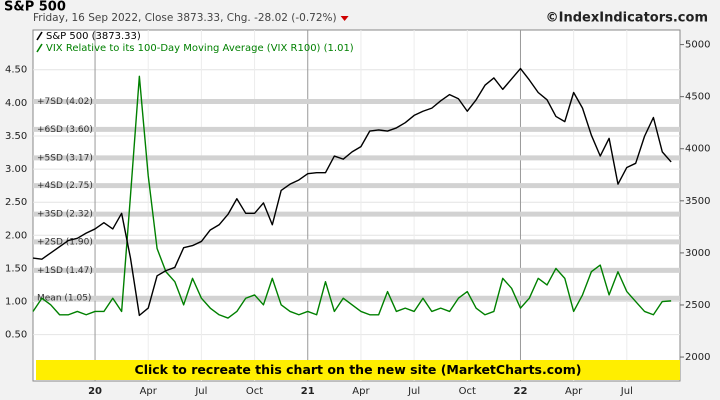 This screenshot has height=400, width=720. I want to click on y2-tick-label: 2500, so click(697, 305).